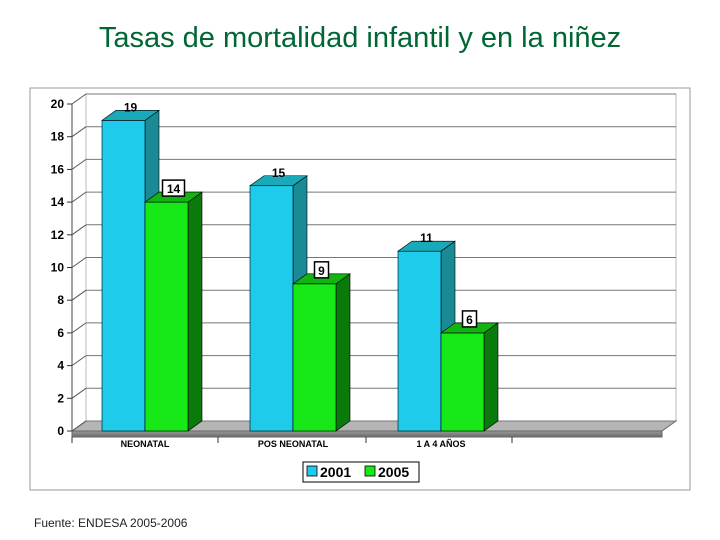 The height and width of the screenshot is (540, 720). What do you see at coordinates (58, 202) in the screenshot?
I see `y-tick-label: 14` at bounding box center [58, 202].